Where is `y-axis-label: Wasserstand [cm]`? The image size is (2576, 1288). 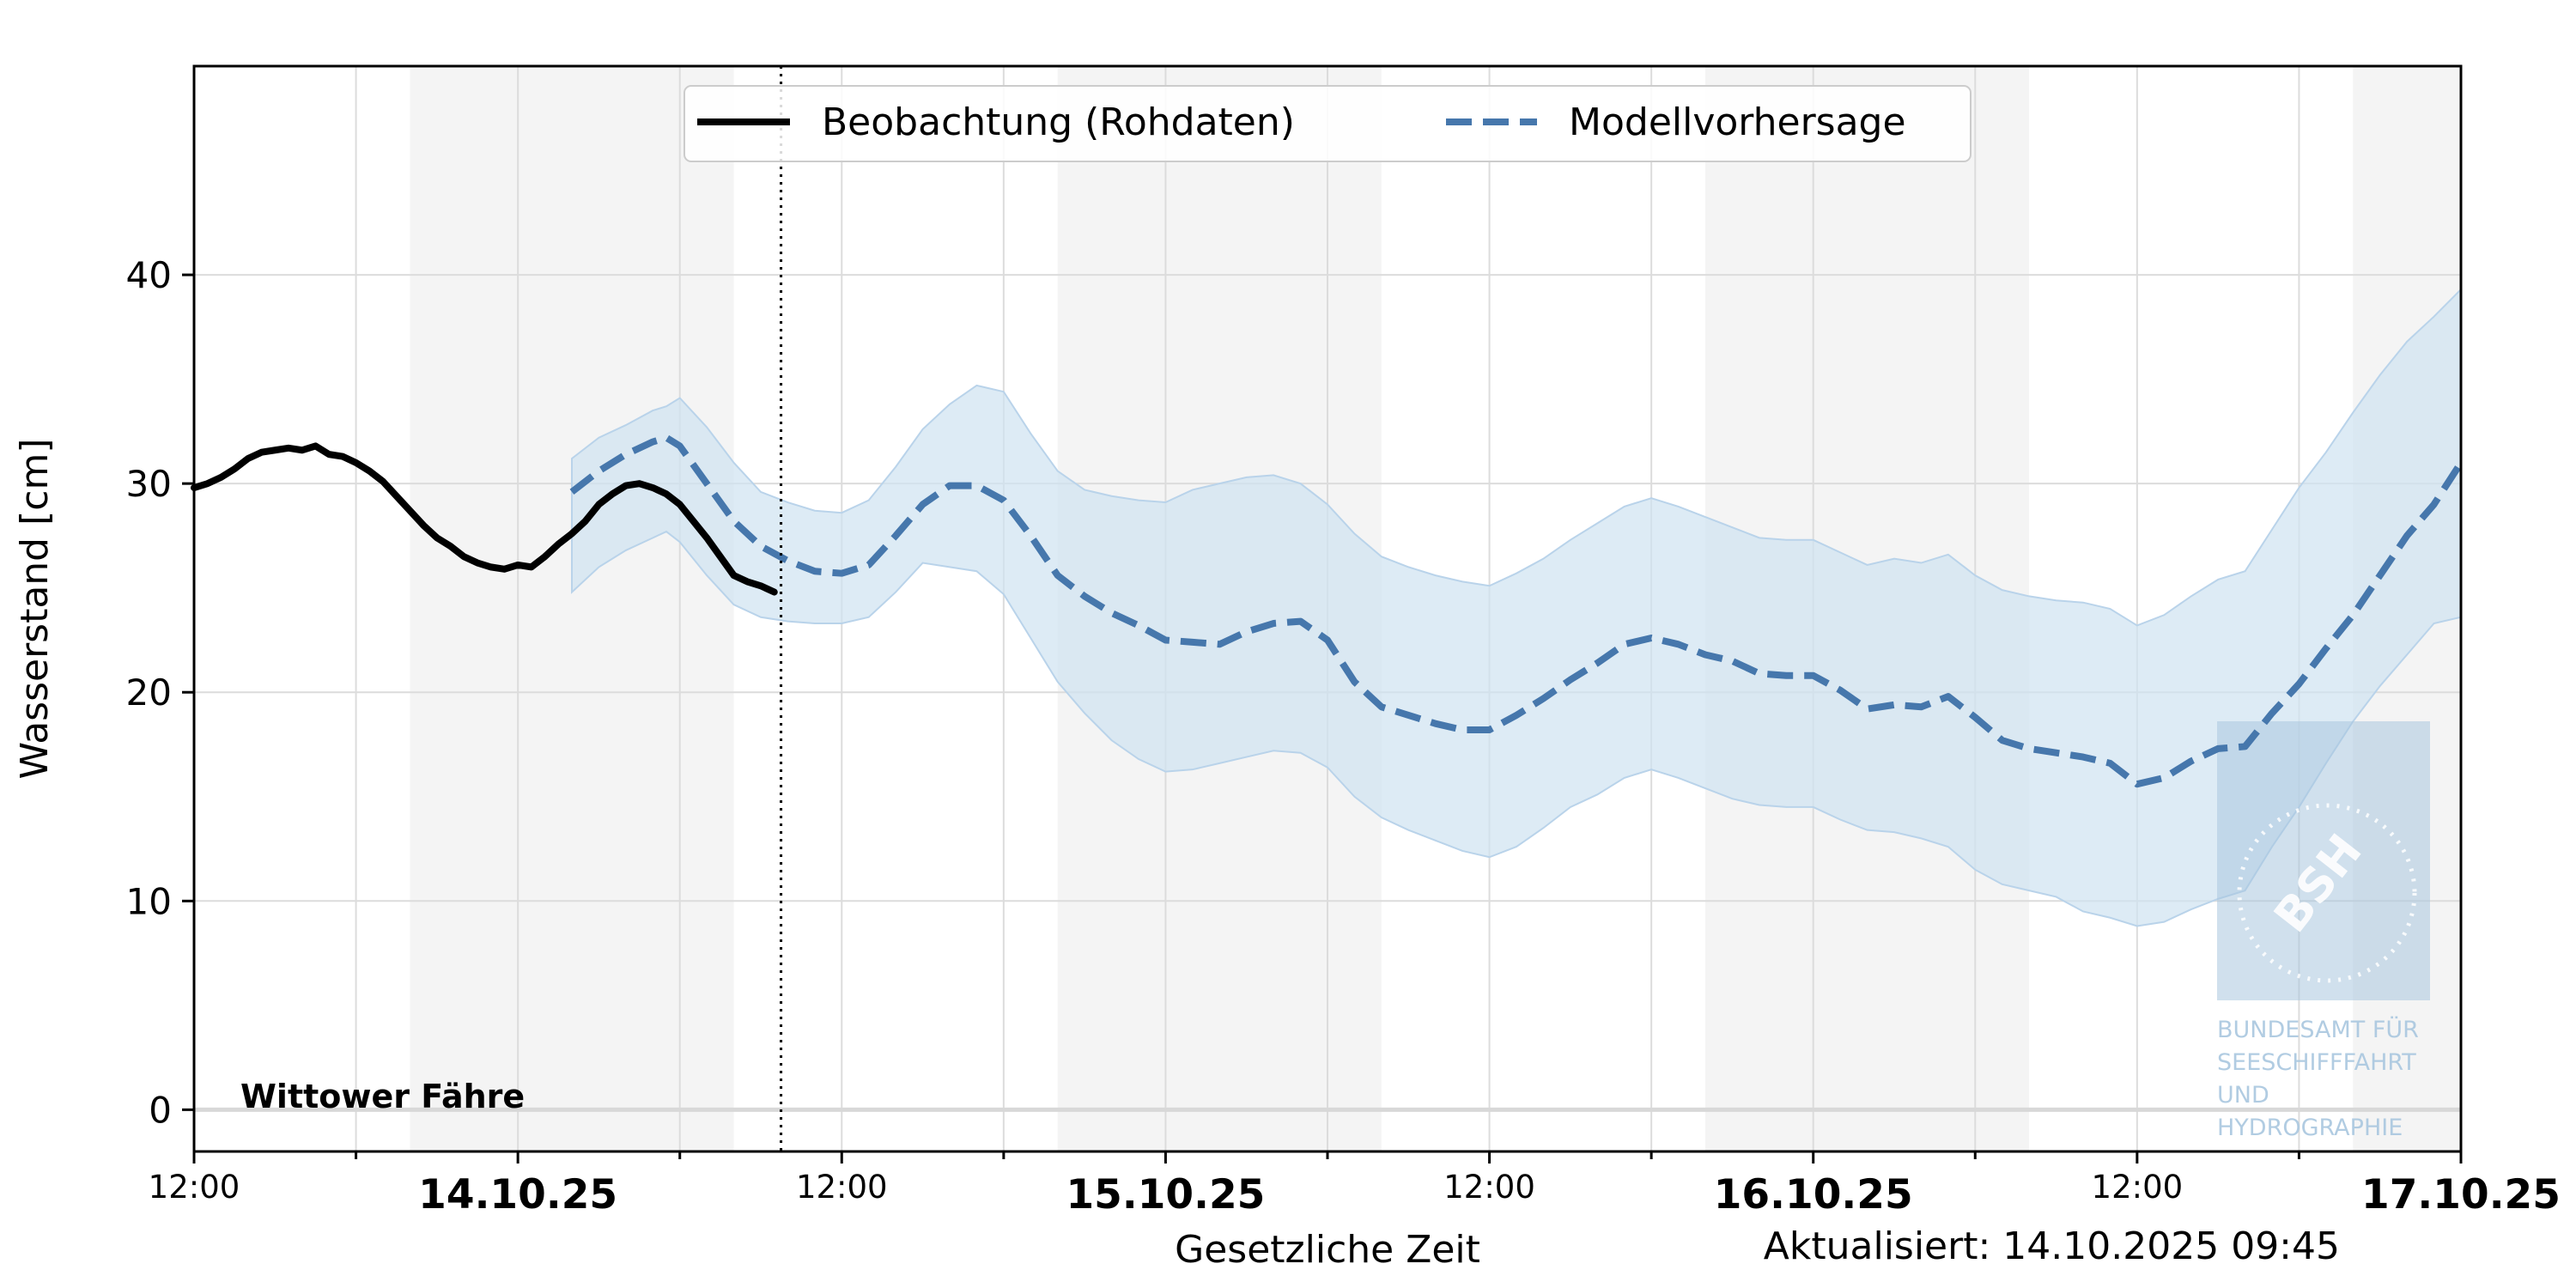
y-axis-label: Wasserstand [cm] is located at coordinates (35, 609).